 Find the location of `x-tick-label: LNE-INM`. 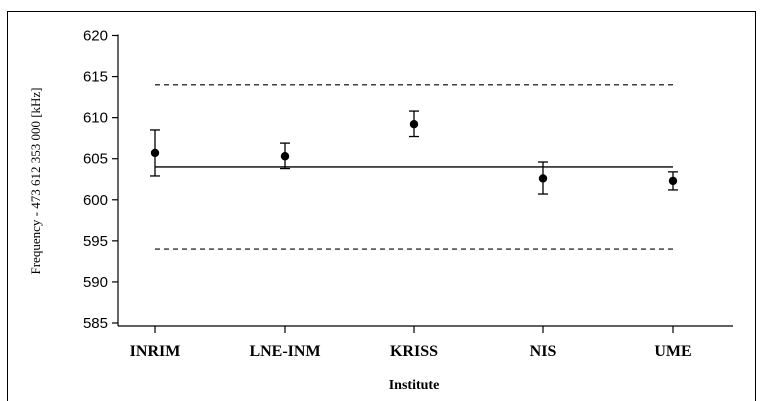

x-tick-label: LNE-INM is located at coordinates (284, 351).